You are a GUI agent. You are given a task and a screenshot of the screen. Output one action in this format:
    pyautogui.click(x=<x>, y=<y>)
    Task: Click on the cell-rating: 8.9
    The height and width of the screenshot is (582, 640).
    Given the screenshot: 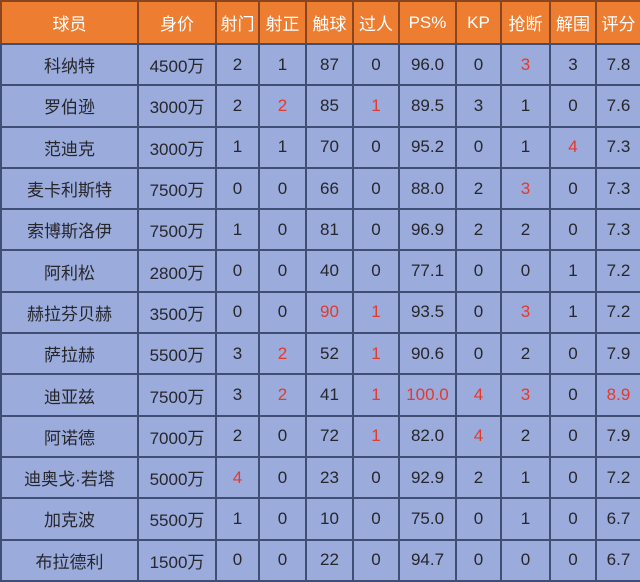 What is the action you would take?
    pyautogui.click(x=617, y=395)
    